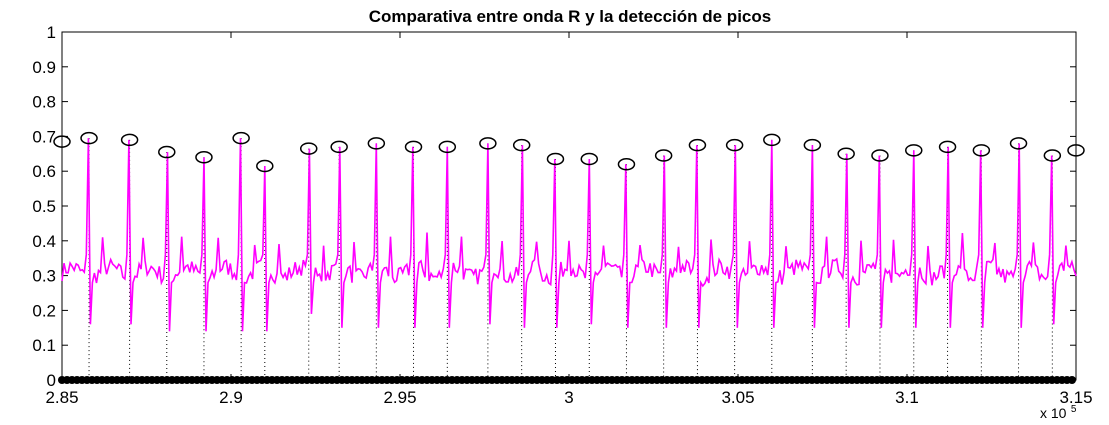  What do you see at coordinates (568, 397) in the screenshot?
I see `x-tick-label: 3` at bounding box center [568, 397].